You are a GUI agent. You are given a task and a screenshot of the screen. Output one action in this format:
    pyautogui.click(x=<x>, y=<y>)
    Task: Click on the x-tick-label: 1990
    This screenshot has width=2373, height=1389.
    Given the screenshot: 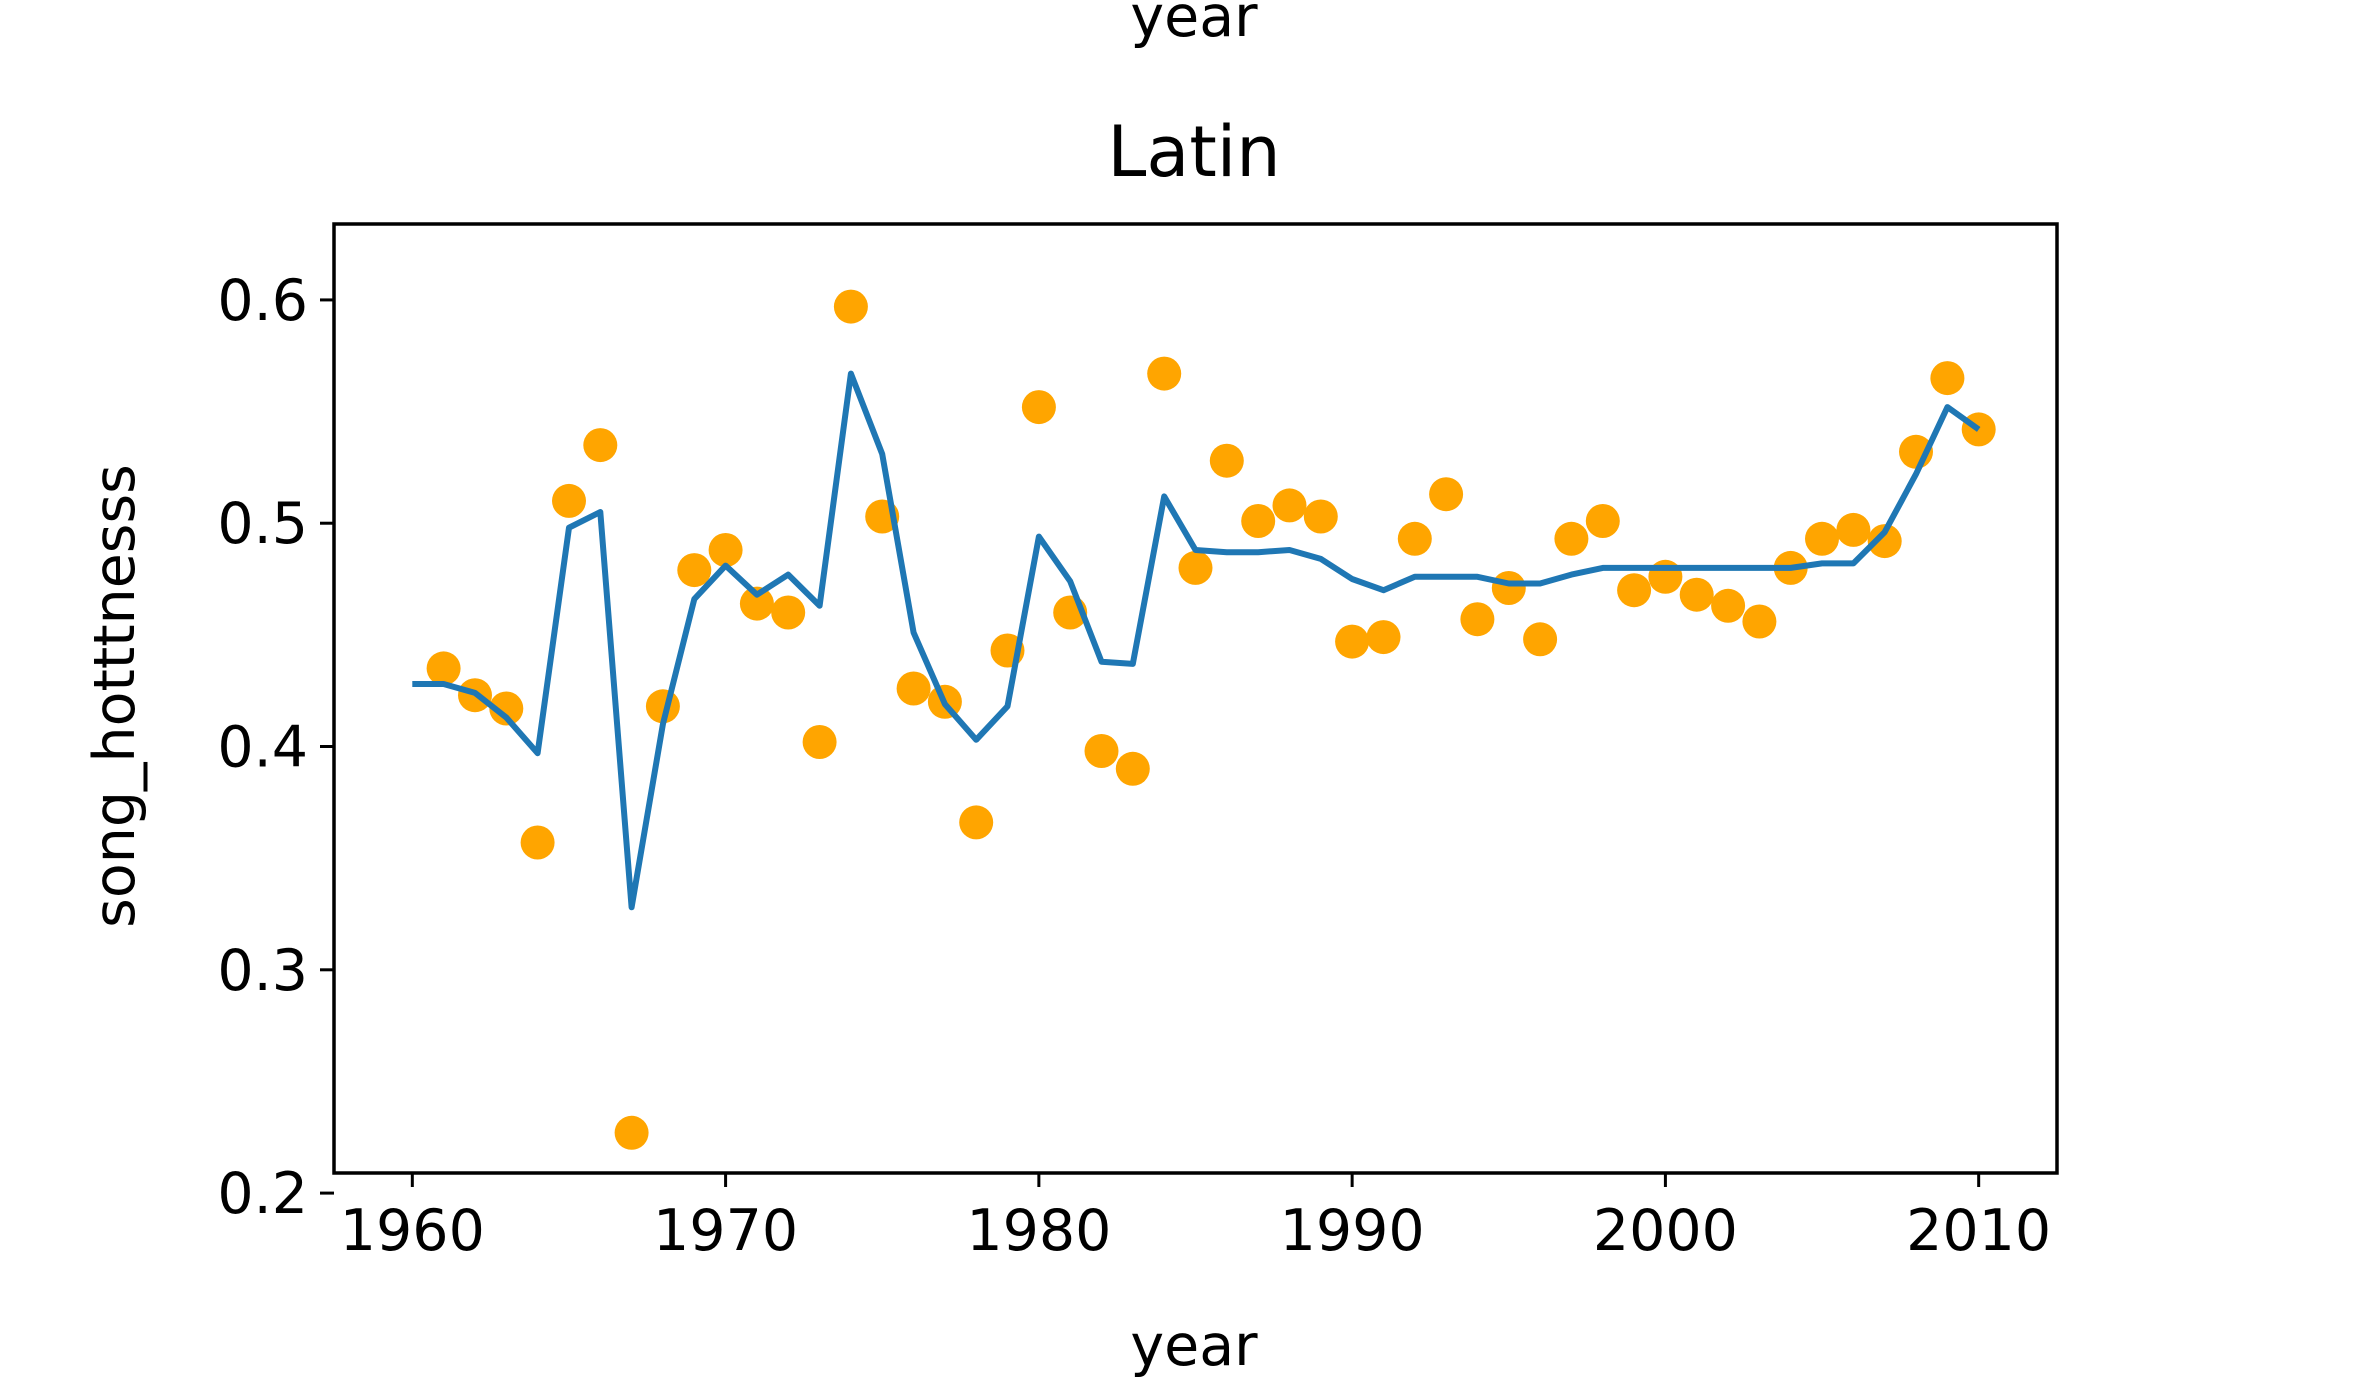 What is the action you would take?
    pyautogui.click(x=1352, y=1231)
    